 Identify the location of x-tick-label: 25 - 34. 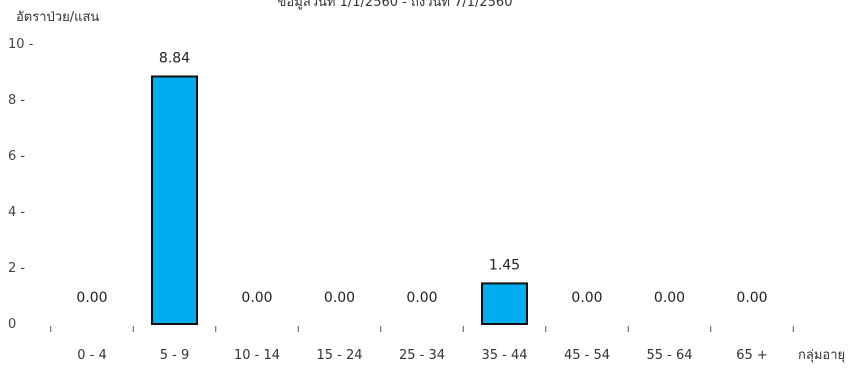
(422, 355).